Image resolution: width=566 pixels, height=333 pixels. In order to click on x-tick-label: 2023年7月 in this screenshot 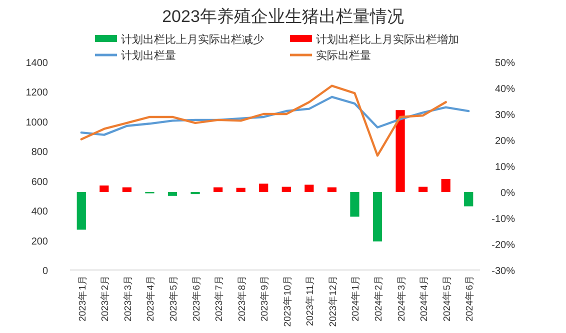, I will do `click(219, 298)`.